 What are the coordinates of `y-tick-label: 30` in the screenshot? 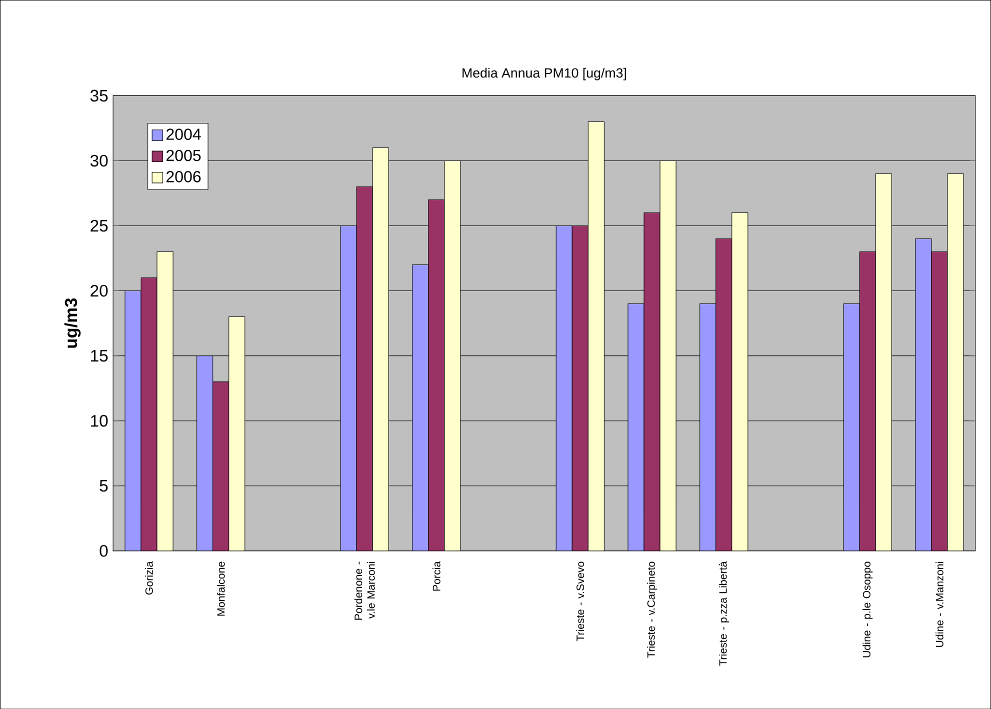 It's located at (99, 160).